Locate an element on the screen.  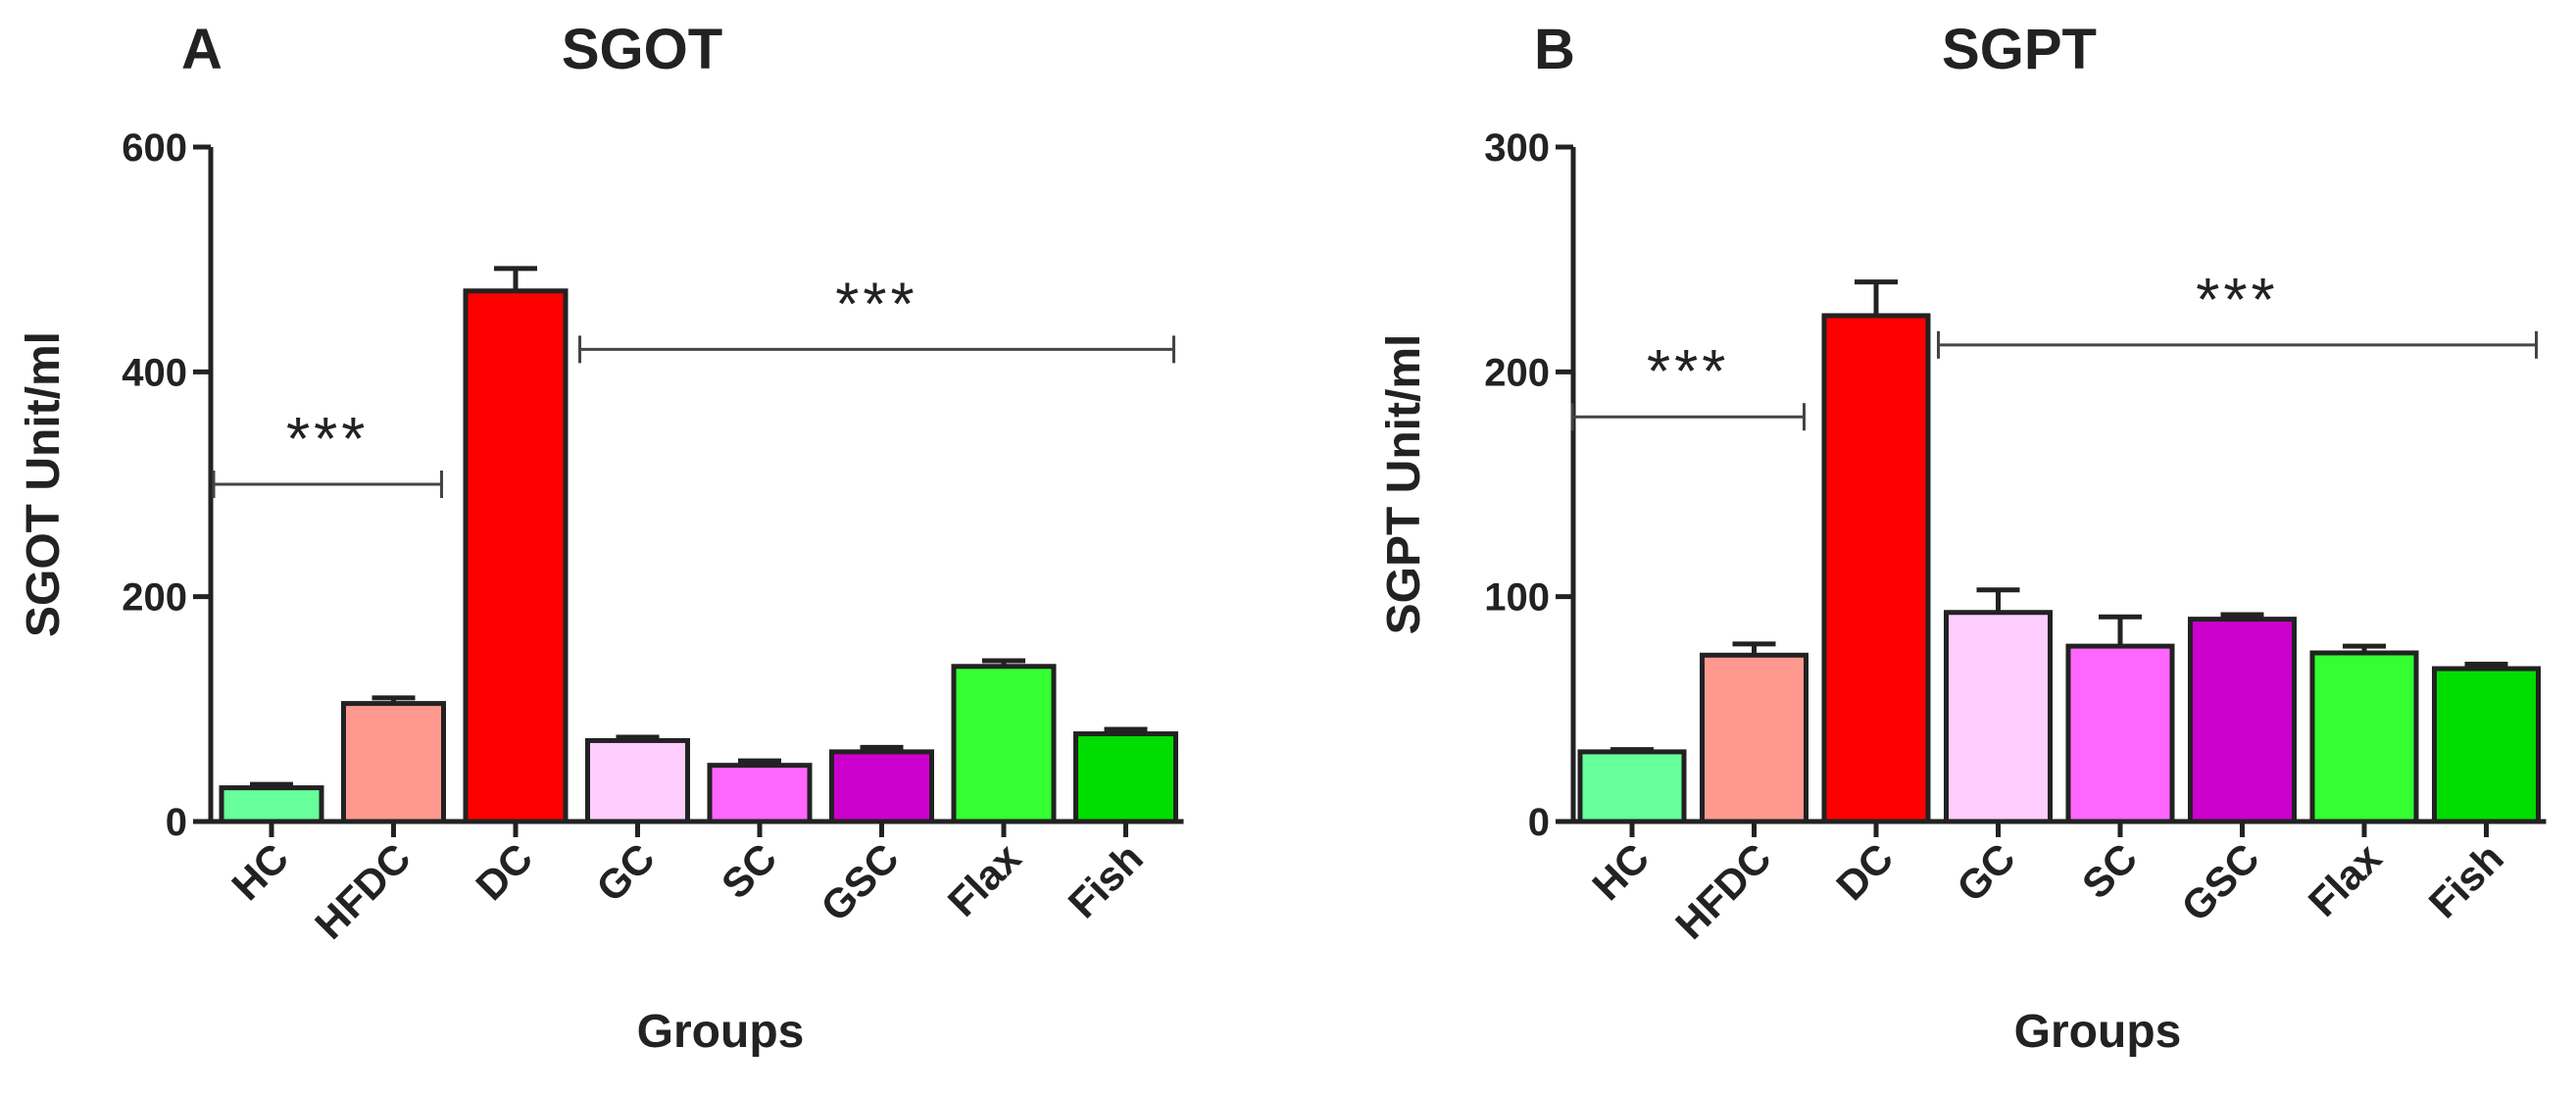
y-tick-label: 600 is located at coordinates (154, 148).